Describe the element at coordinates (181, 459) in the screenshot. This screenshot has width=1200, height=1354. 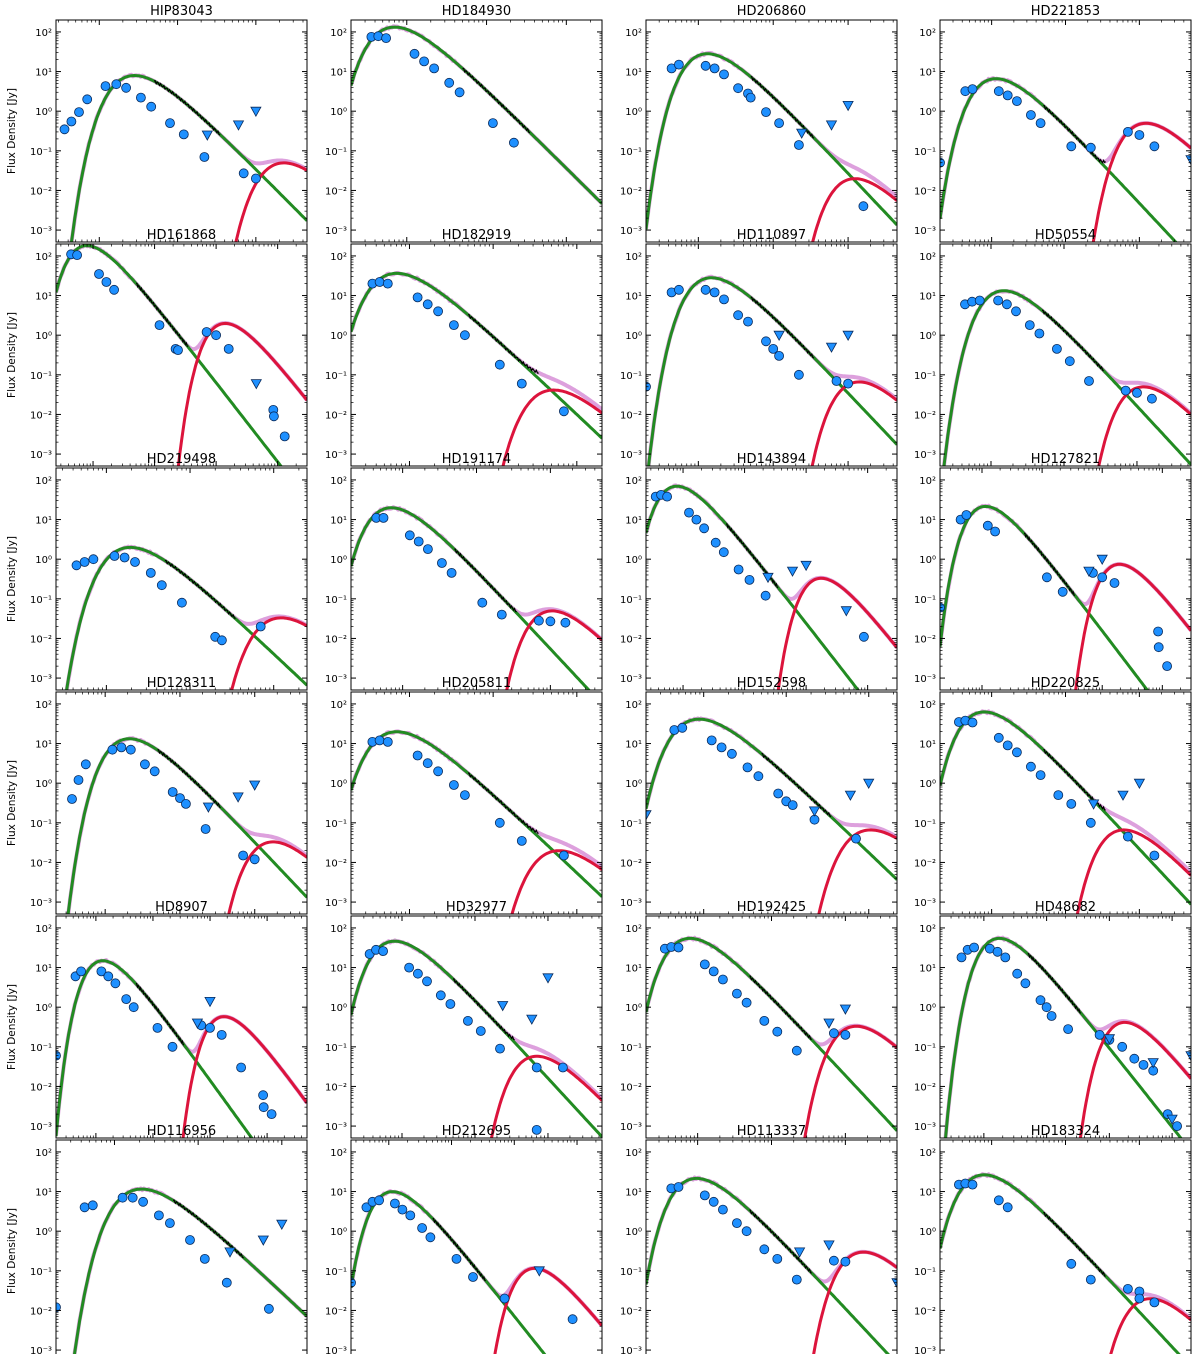
I see `panel-title: HD219498` at that location.